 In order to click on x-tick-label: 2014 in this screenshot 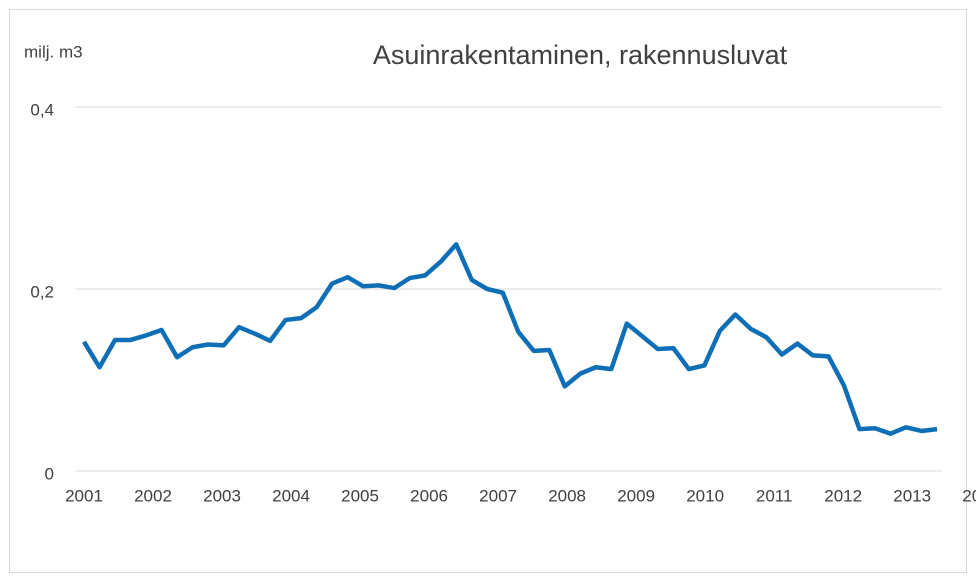, I will do `click(969, 495)`.